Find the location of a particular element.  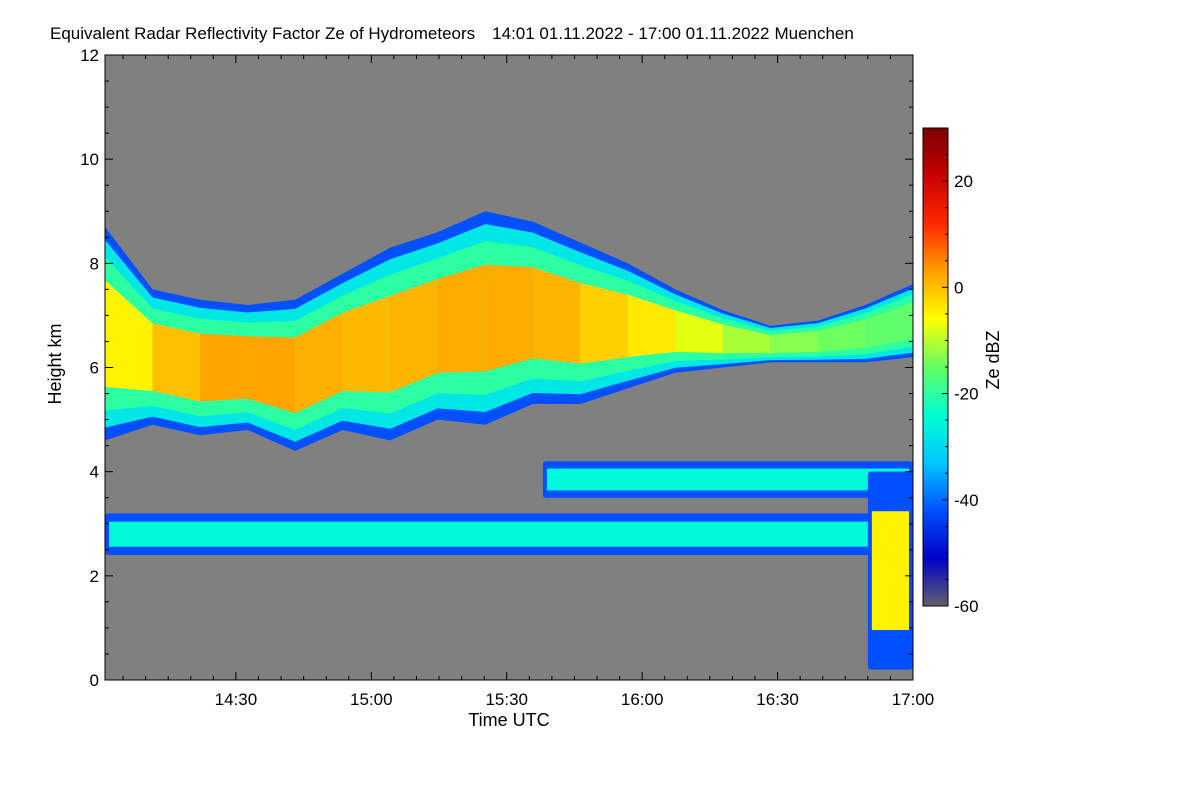

colorbar: 20 0 -20 -40 -60 Ze dBZ is located at coordinates (962, 371).